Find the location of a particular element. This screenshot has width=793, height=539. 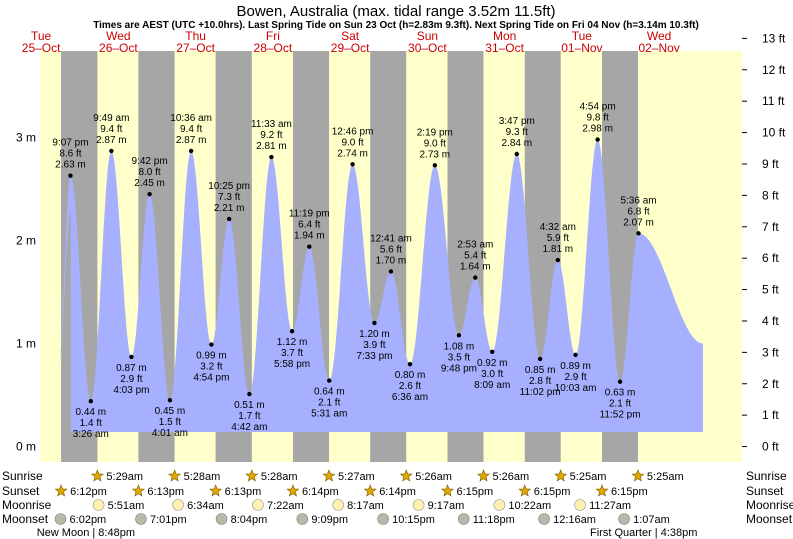

moonrise-time: 9:17am is located at coordinates (446, 506).